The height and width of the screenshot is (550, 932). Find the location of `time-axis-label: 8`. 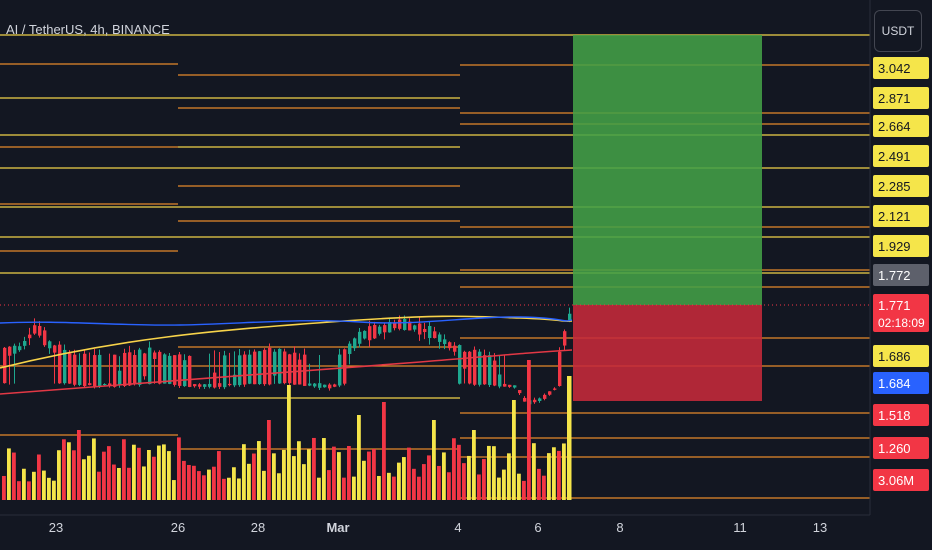

time-axis-label: 8 is located at coordinates (619, 527).